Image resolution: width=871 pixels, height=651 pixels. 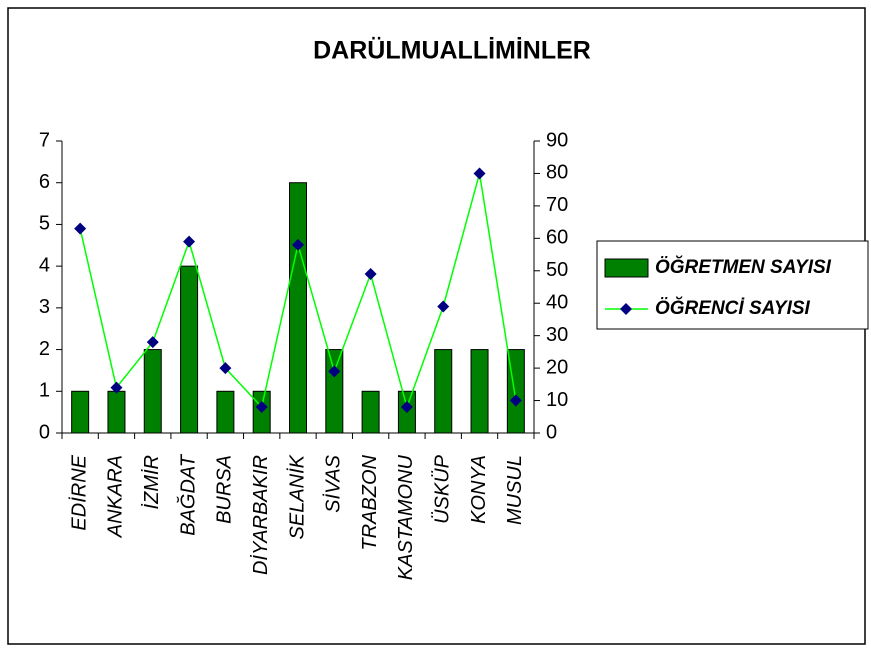 What do you see at coordinates (370, 502) in the screenshot?
I see `x-tick-label: TRABZON` at bounding box center [370, 502].